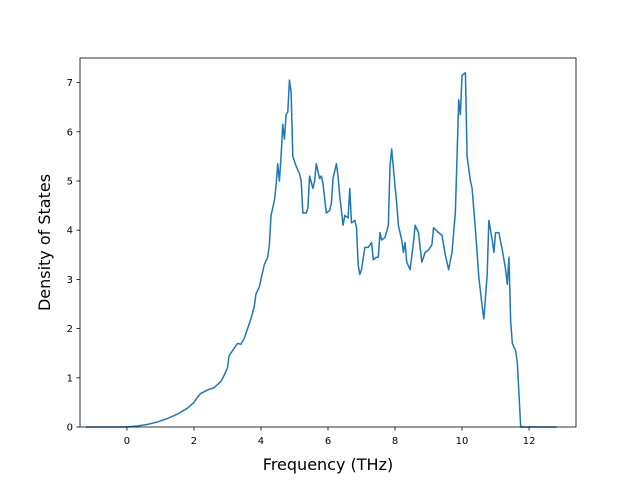 This screenshot has width=640, height=480. What do you see at coordinates (127, 441) in the screenshot?
I see `x-tick-label: 0` at bounding box center [127, 441].